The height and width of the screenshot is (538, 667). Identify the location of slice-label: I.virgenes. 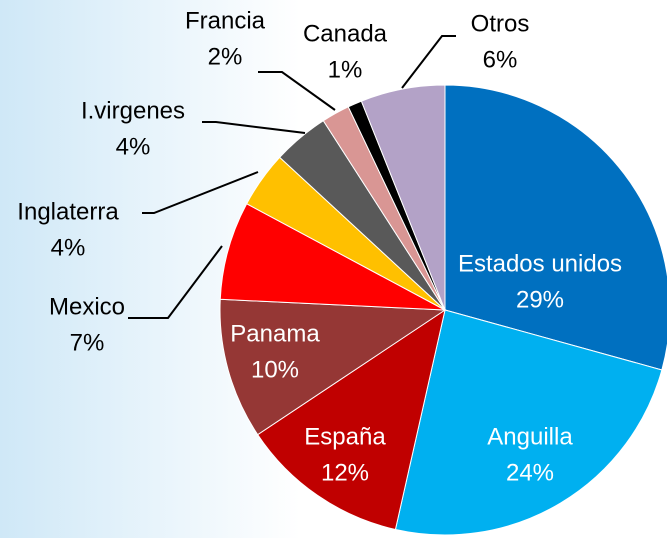
(133, 110).